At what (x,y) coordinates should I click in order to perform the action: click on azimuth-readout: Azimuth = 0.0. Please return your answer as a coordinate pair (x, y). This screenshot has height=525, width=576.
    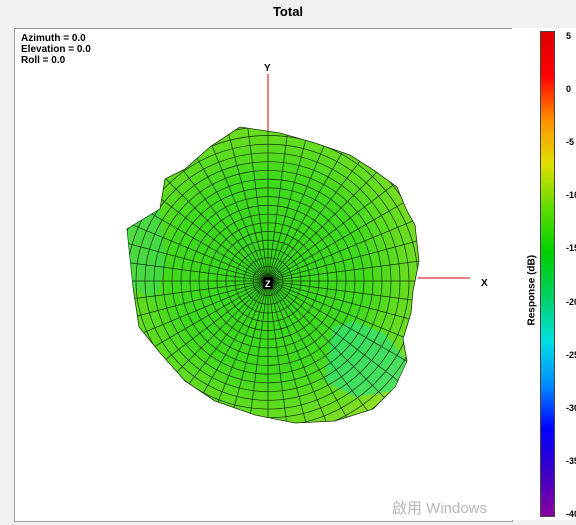
    Looking at the image, I should click on (53, 38).